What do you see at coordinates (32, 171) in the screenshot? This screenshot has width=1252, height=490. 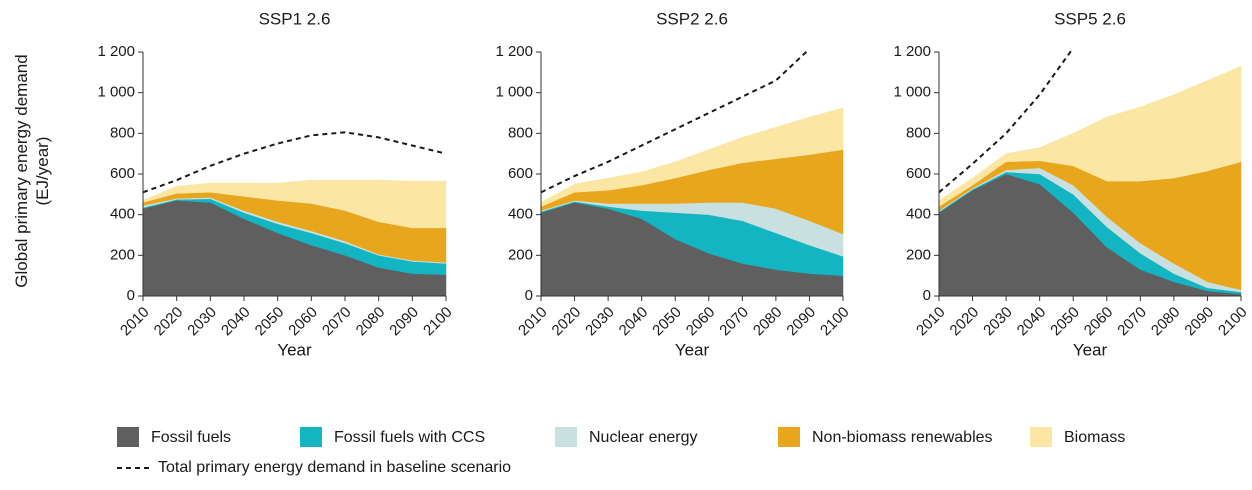 I see `y-axis-title: Global primary energy demand (EJ/year)` at bounding box center [32, 171].